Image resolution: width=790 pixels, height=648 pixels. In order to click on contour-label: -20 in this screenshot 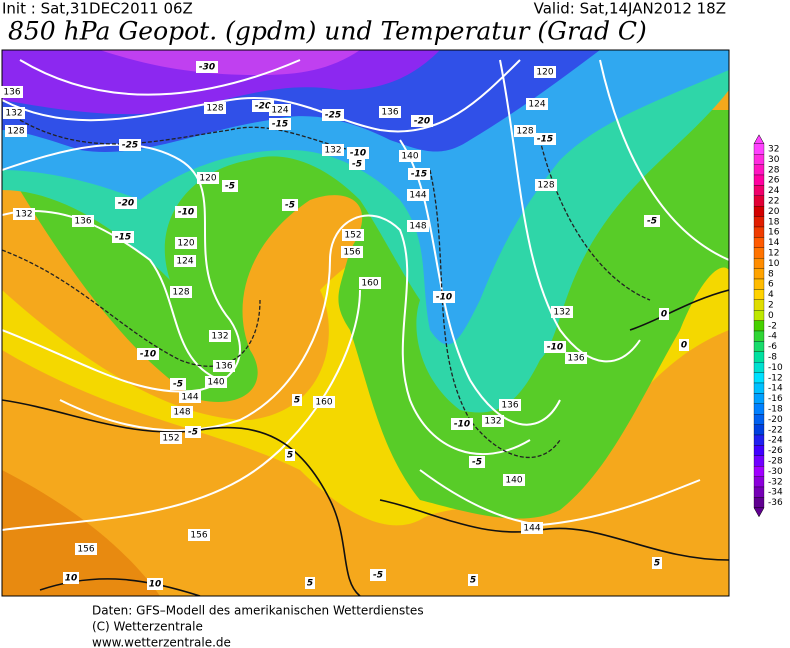, I will do `click(263, 107)`.